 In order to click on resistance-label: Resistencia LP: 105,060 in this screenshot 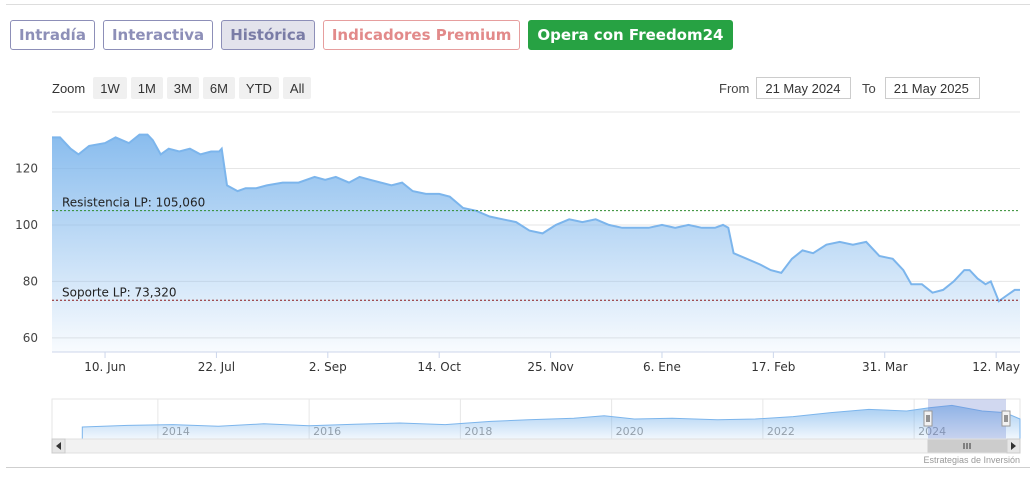, I will do `click(133, 203)`.